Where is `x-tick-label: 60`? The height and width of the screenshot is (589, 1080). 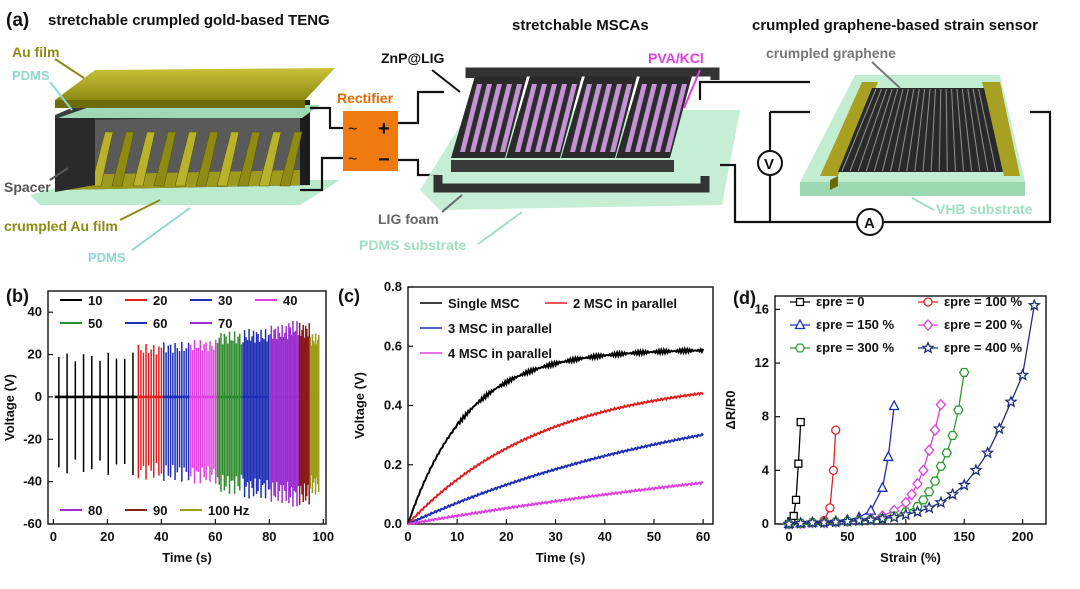
x-tick-label: 60 is located at coordinates (215, 536).